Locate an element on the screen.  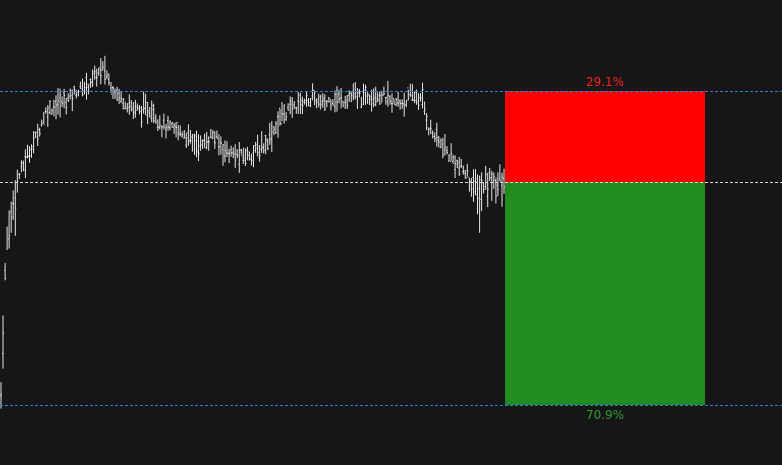
lower-zone-percent-label: 70.9% is located at coordinates (605, 415).